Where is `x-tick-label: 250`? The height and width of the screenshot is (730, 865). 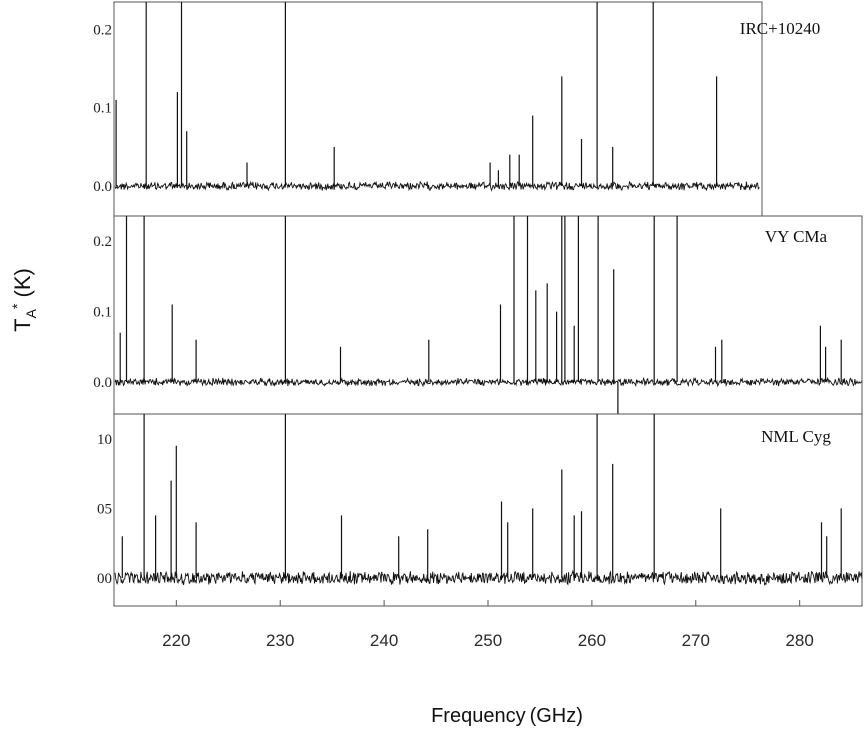
x-tick-label: 250 is located at coordinates (488, 640).